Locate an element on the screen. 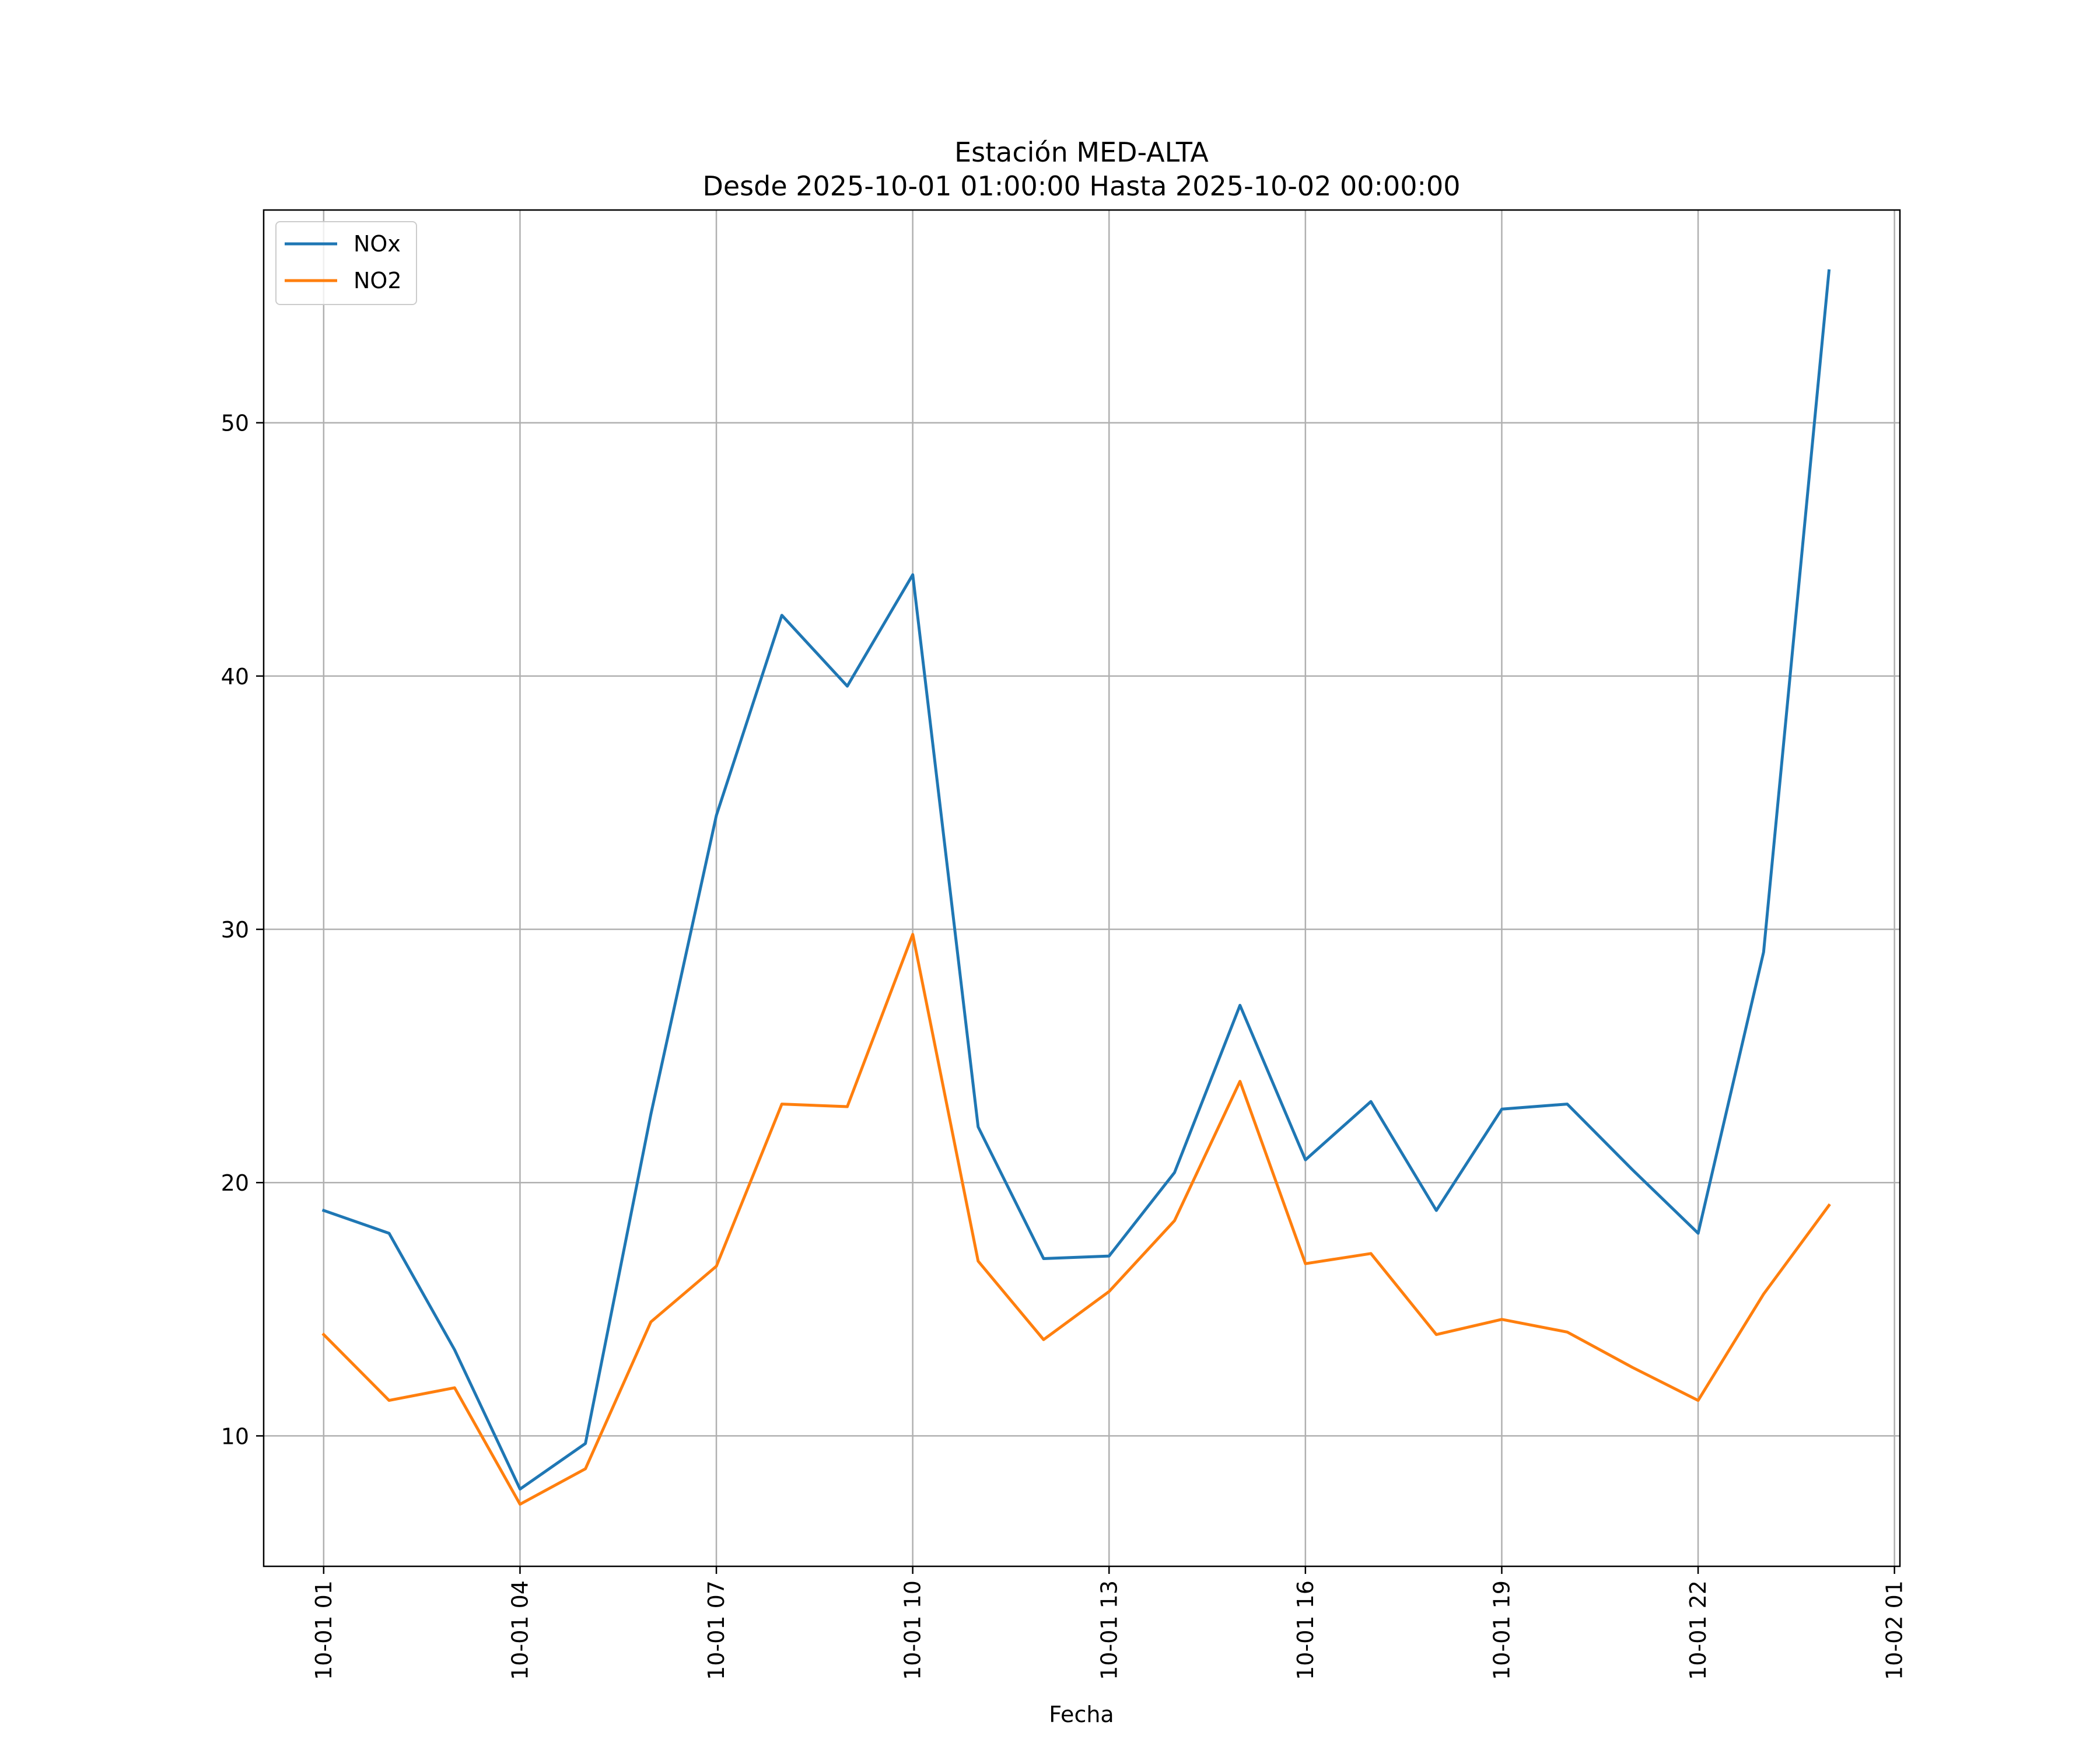 The image size is (2100, 1753). x-axis-label: Fecha is located at coordinates (1081, 1714).